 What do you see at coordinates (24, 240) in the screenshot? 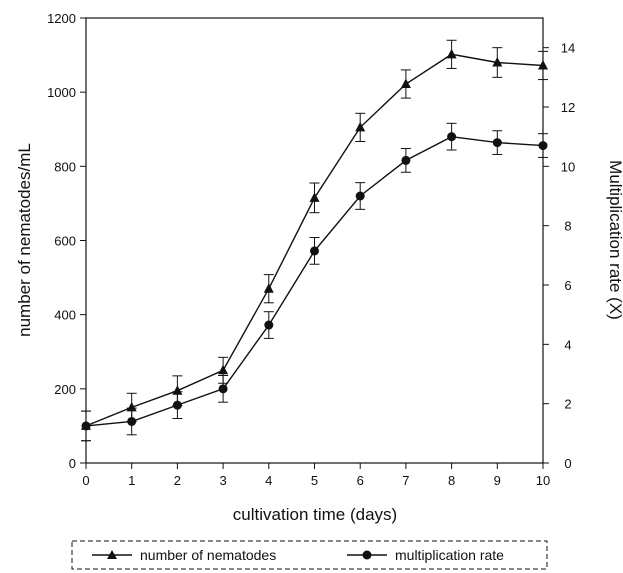
I see `y-axis-title: number of nematodes/mL` at bounding box center [24, 240].